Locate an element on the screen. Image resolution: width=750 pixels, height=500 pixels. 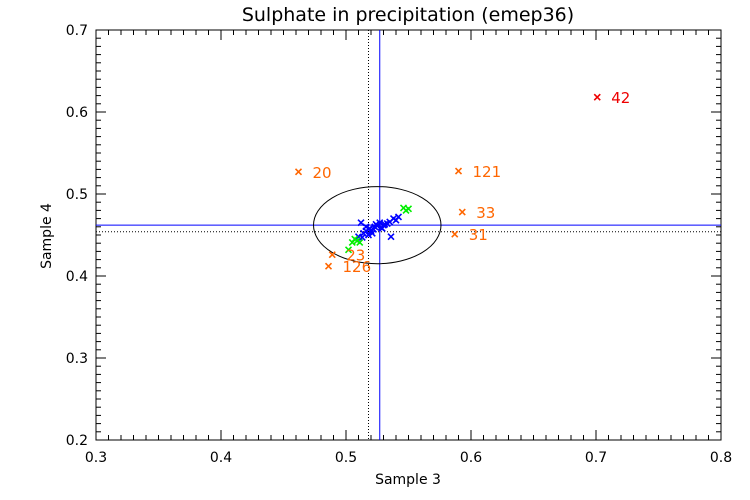
x-tick-label: 0.5 is located at coordinates (346, 458).